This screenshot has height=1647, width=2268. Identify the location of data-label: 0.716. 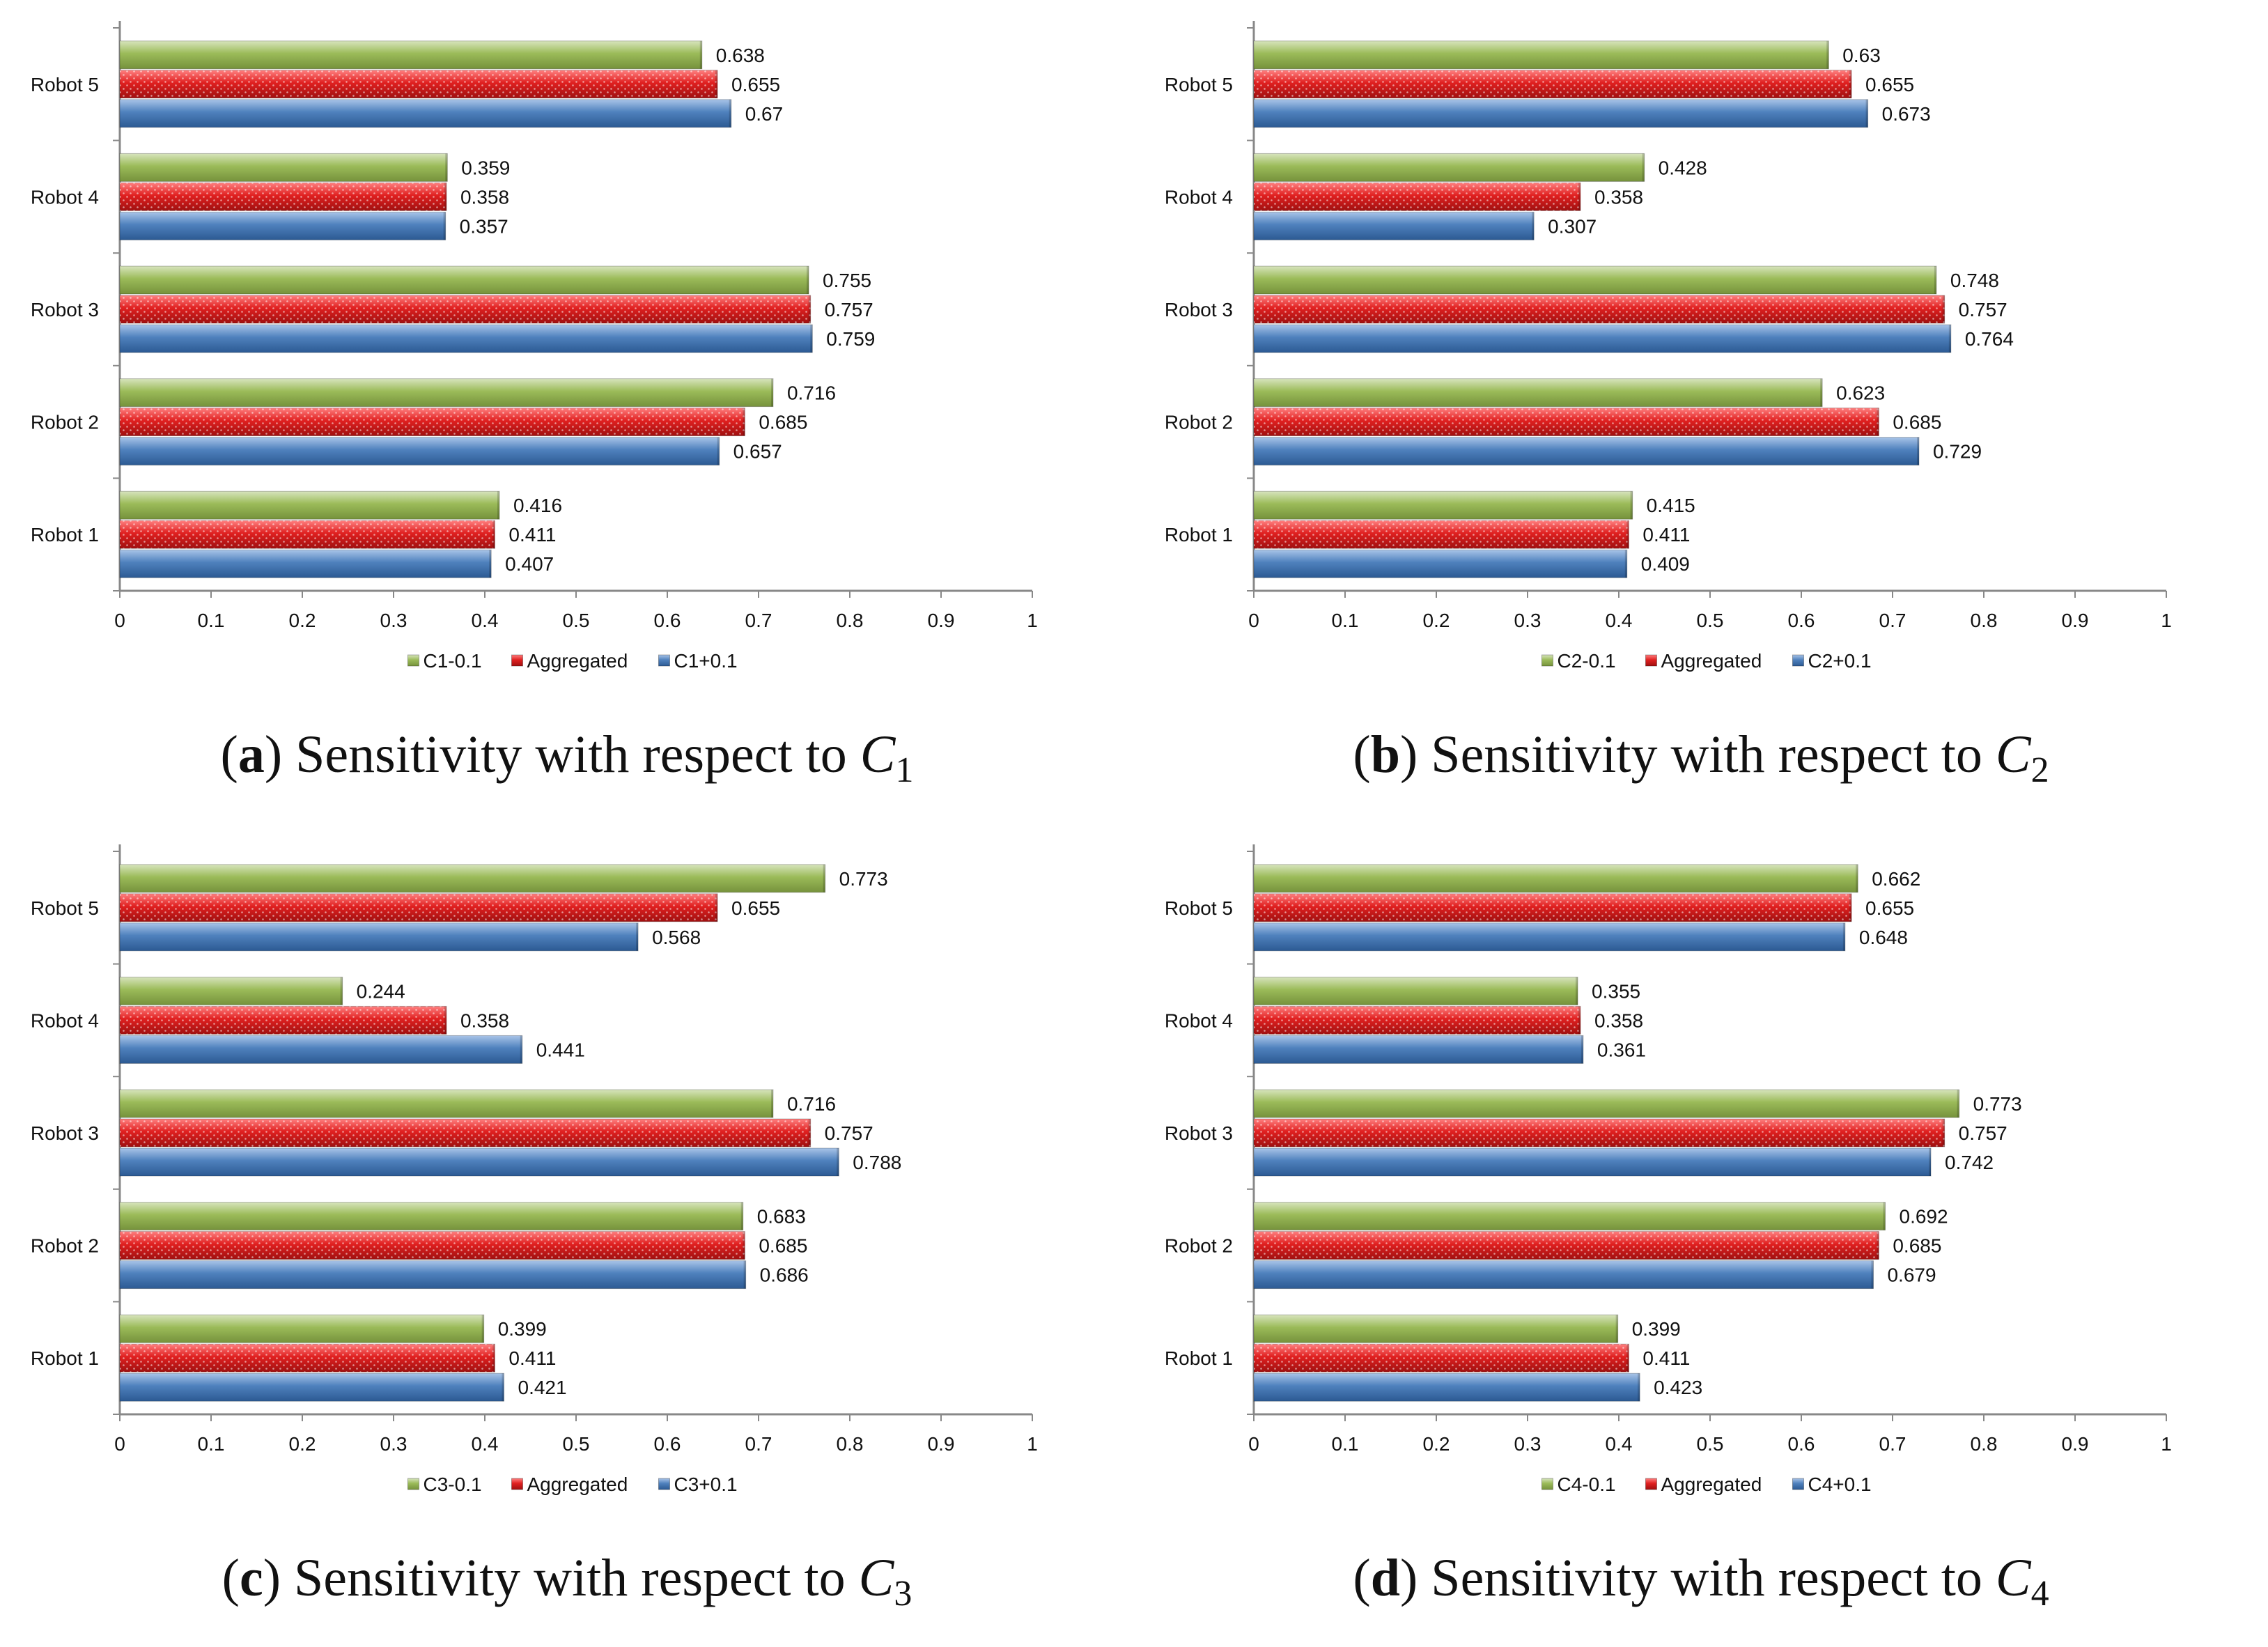
(811, 1104).